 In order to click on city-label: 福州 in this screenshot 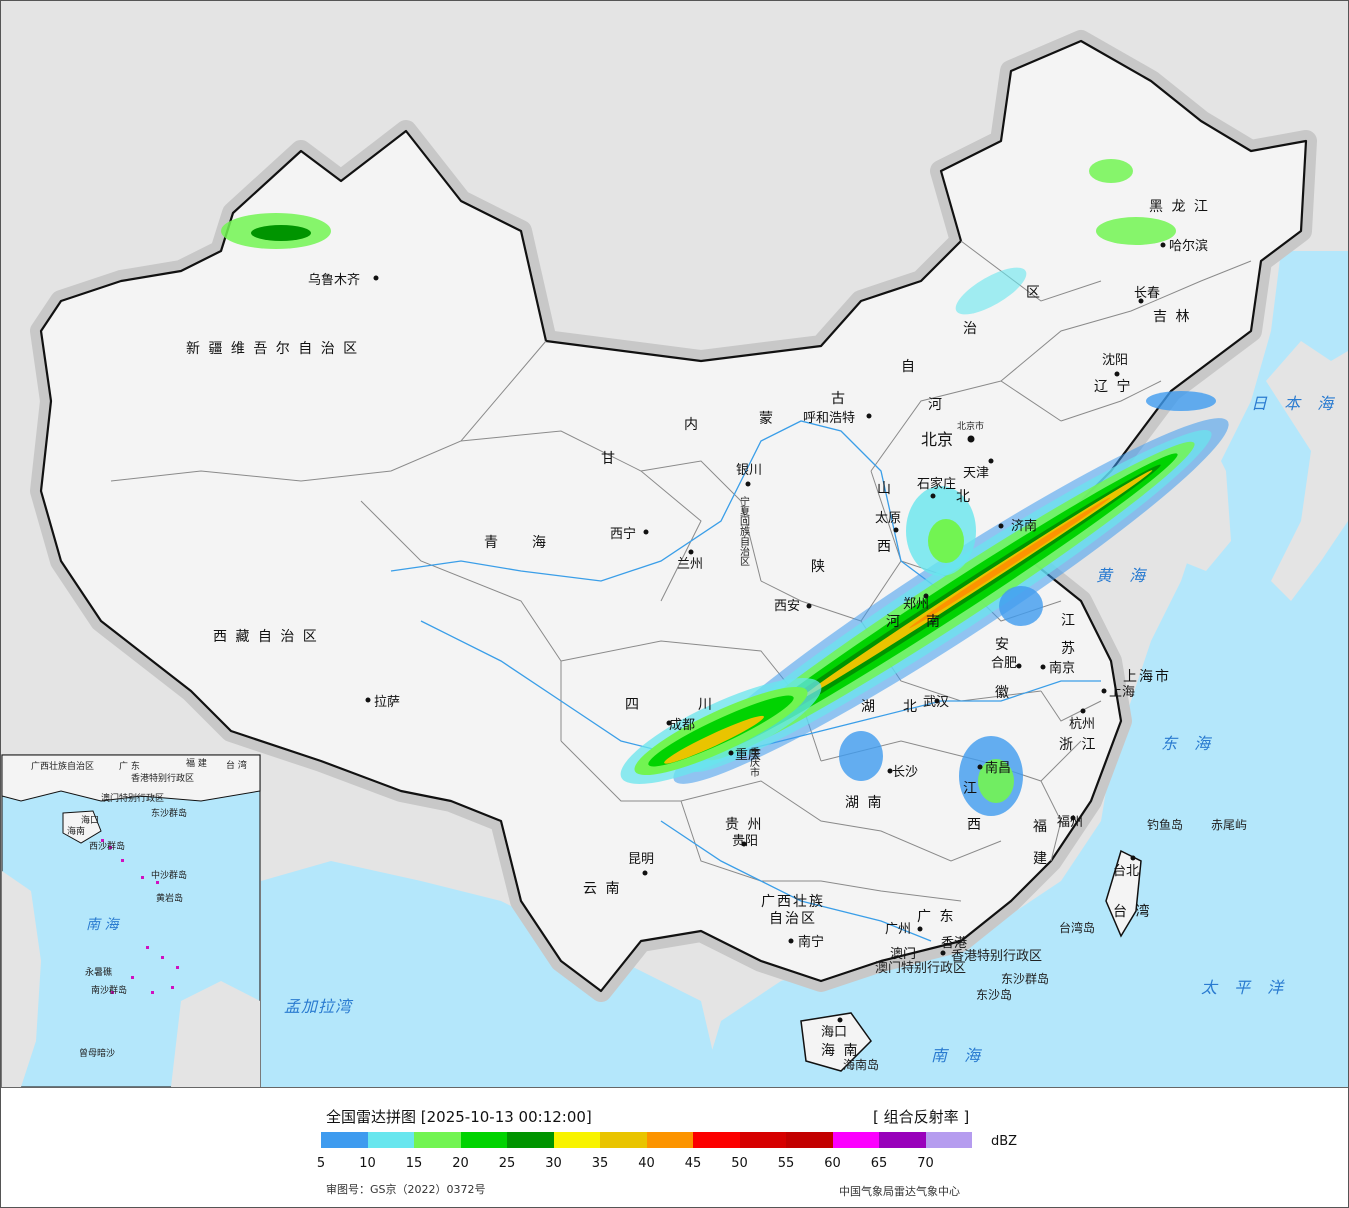, I will do `click(1070, 822)`.